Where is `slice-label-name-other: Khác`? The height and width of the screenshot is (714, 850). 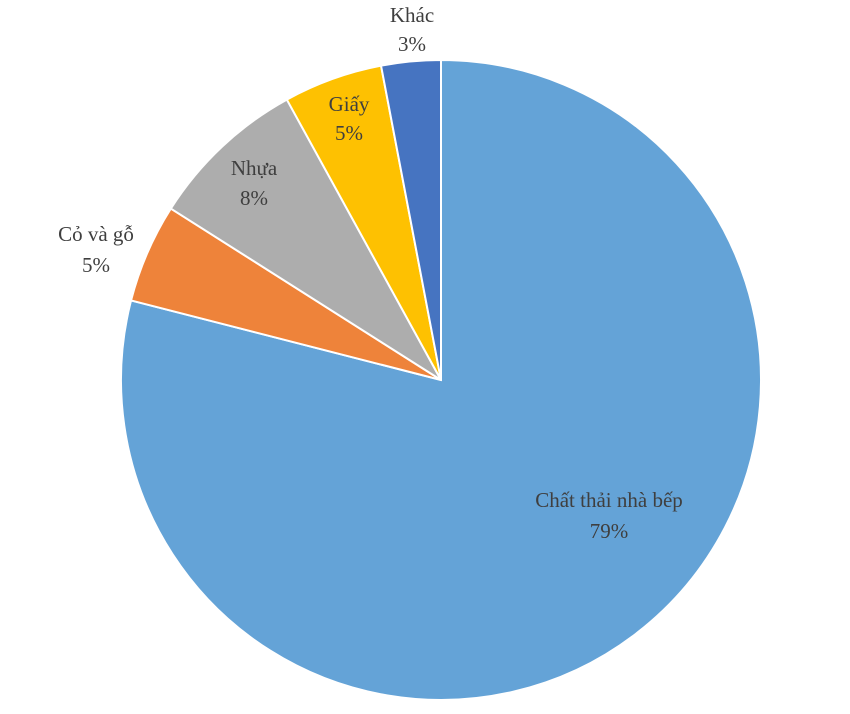 slice-label-name-other: Khác is located at coordinates (412, 15).